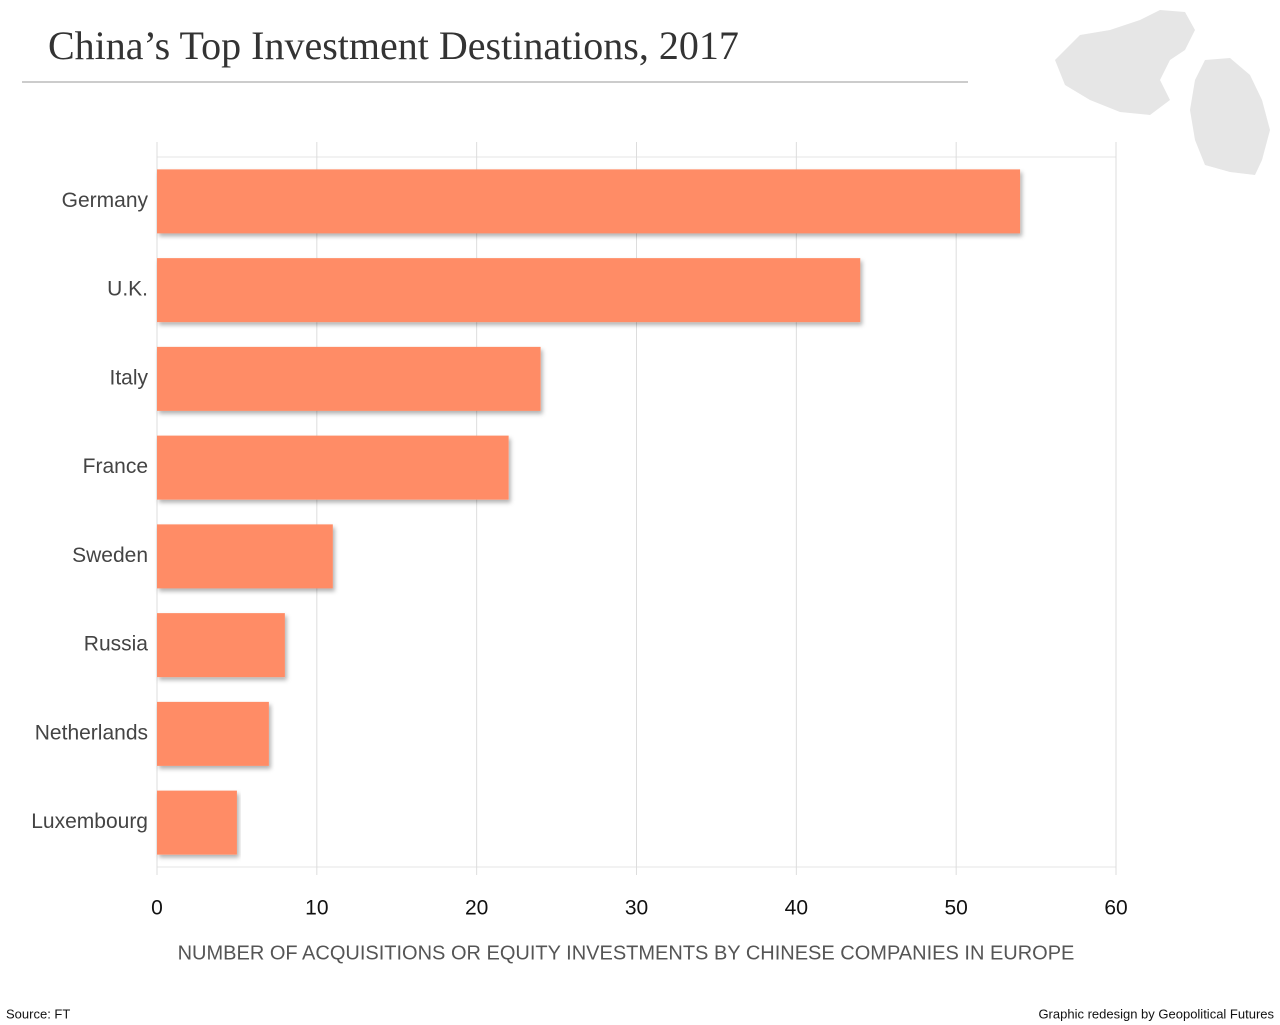 This screenshot has height=1025, width=1280. Describe the element at coordinates (115, 466) in the screenshot. I see `y-tick-label: France` at that location.